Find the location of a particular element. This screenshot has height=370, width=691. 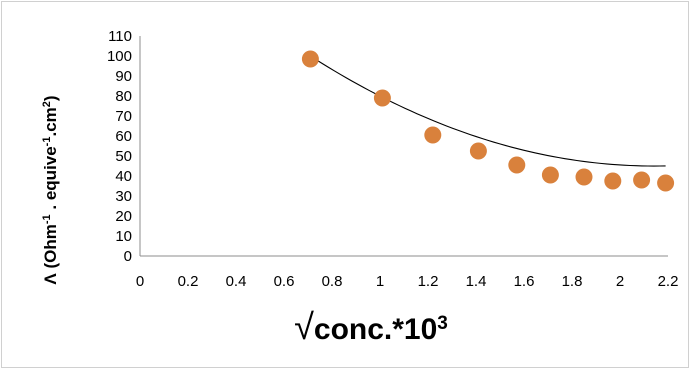

x-tick-label: 0.8 is located at coordinates (332, 281).